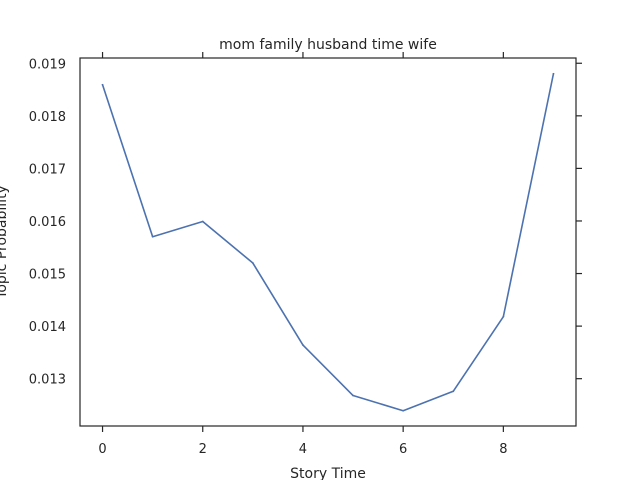  What do you see at coordinates (303, 449) in the screenshot?
I see `x-tick-label: 4` at bounding box center [303, 449].